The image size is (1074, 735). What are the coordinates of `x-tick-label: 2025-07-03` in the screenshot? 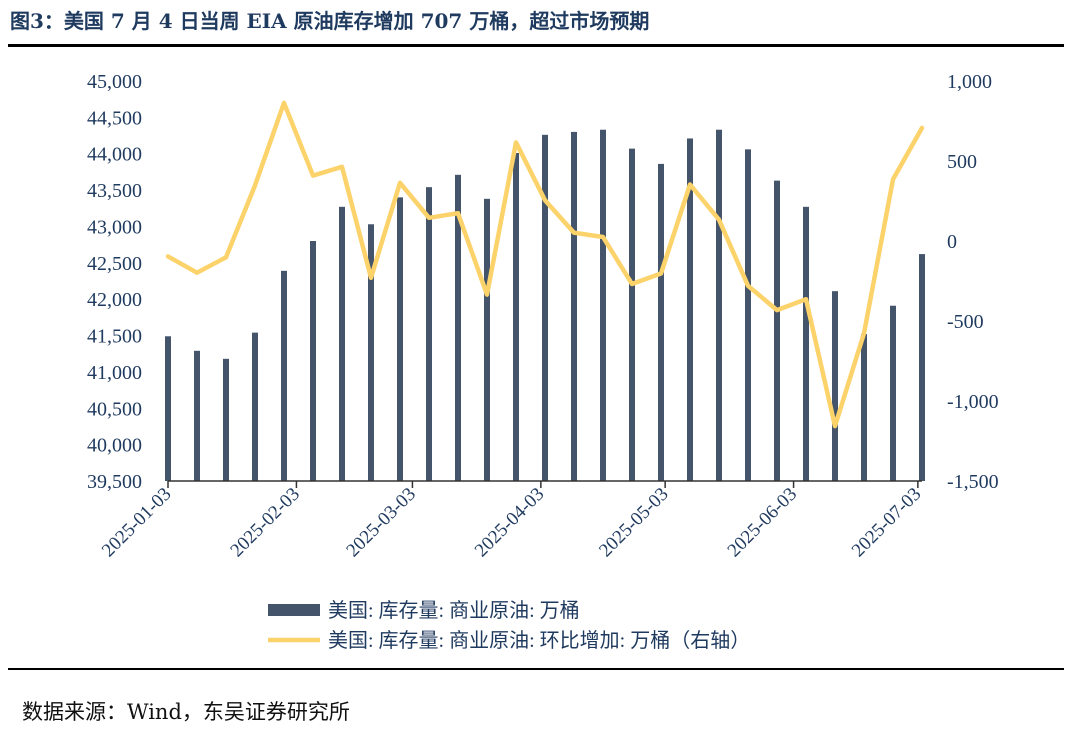 It's located at (887, 523).